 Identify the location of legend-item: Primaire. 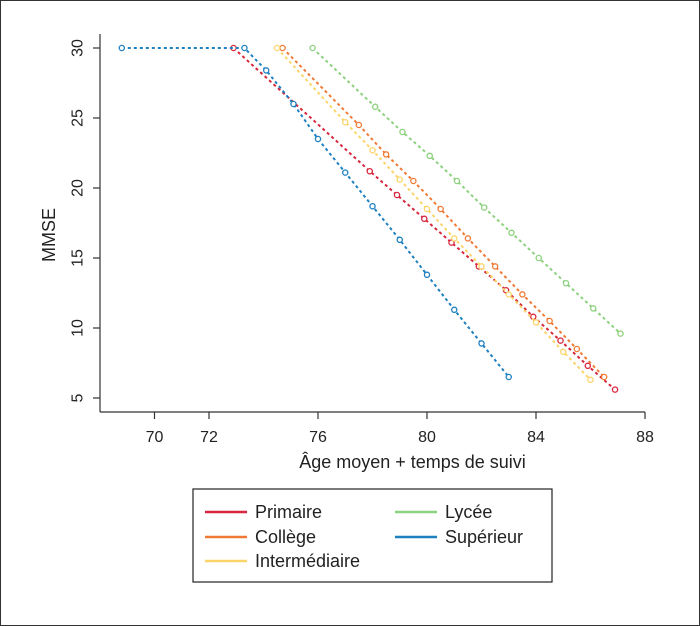
(263, 512).